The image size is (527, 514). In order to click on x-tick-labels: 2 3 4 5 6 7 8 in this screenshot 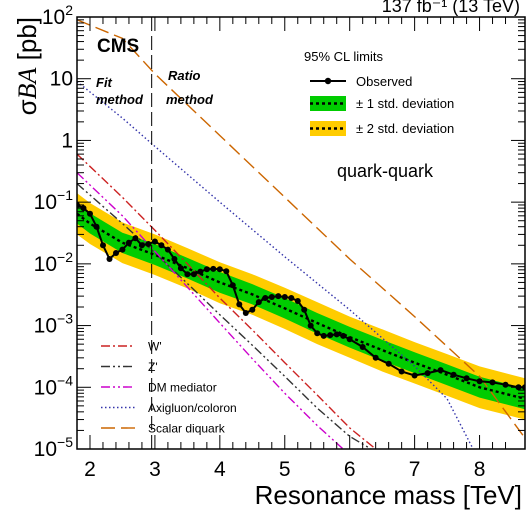, I will do `click(284, 469)`.